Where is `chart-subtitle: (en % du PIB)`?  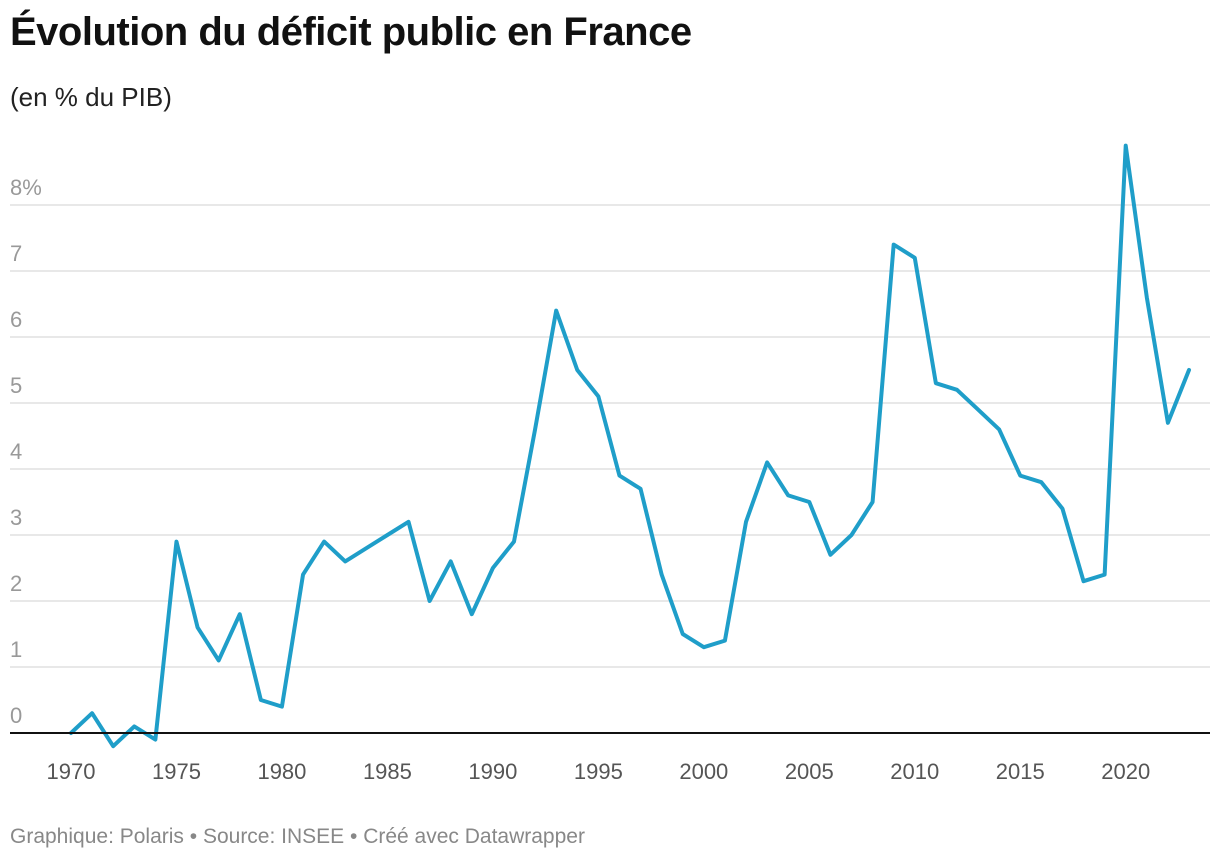 chart-subtitle: (en % du PIB) is located at coordinates (91, 97).